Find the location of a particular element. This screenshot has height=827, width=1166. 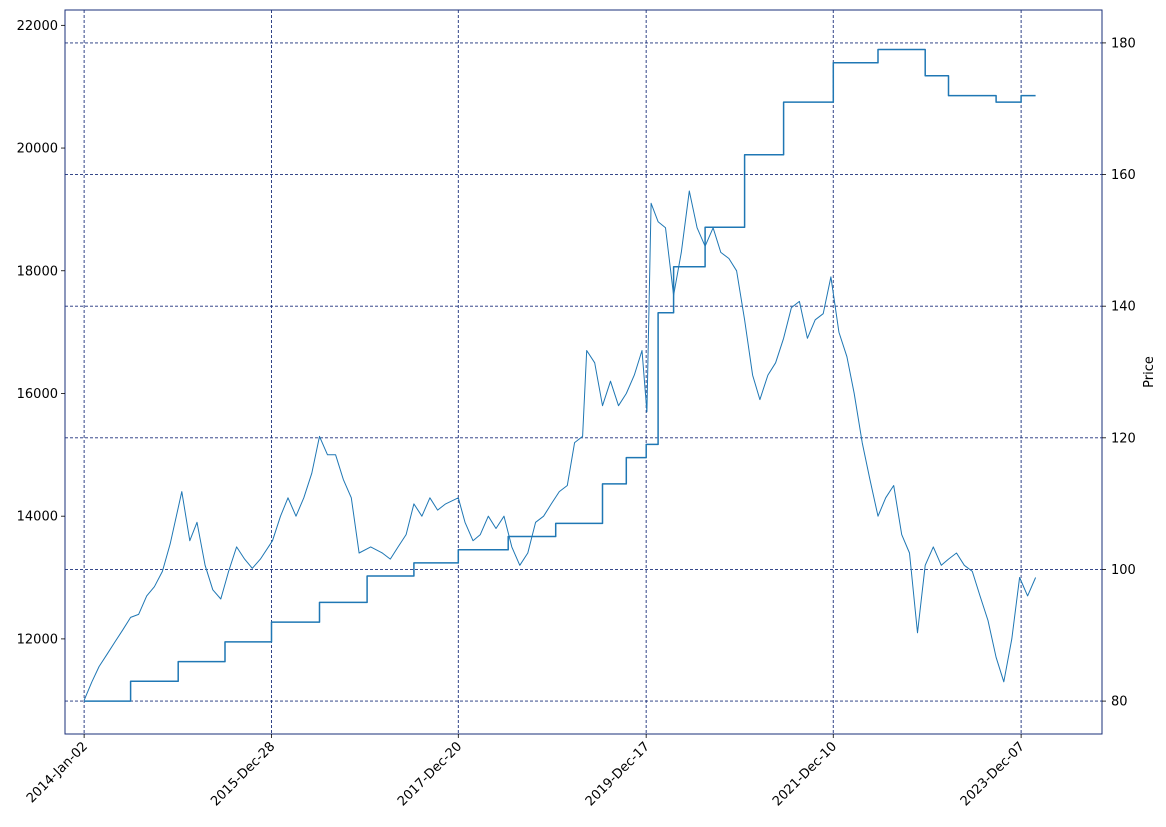

right-y-tick-label: 100 is located at coordinates (1123, 570).